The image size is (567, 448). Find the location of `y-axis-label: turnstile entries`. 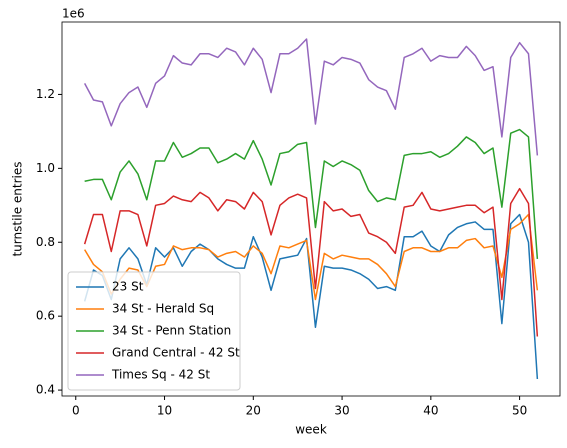

y-axis-label: turnstile entries is located at coordinates (18, 208).